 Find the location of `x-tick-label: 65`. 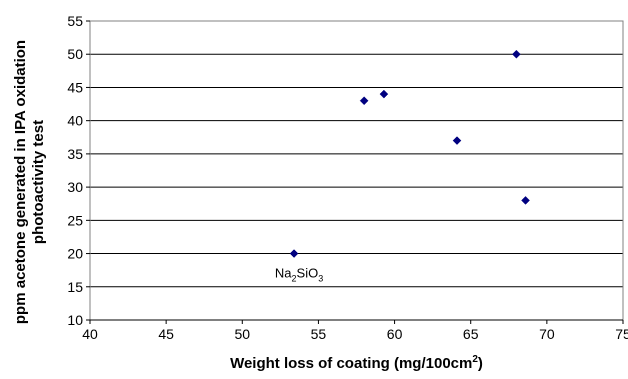

x-tick-label: 65 is located at coordinates (471, 334).